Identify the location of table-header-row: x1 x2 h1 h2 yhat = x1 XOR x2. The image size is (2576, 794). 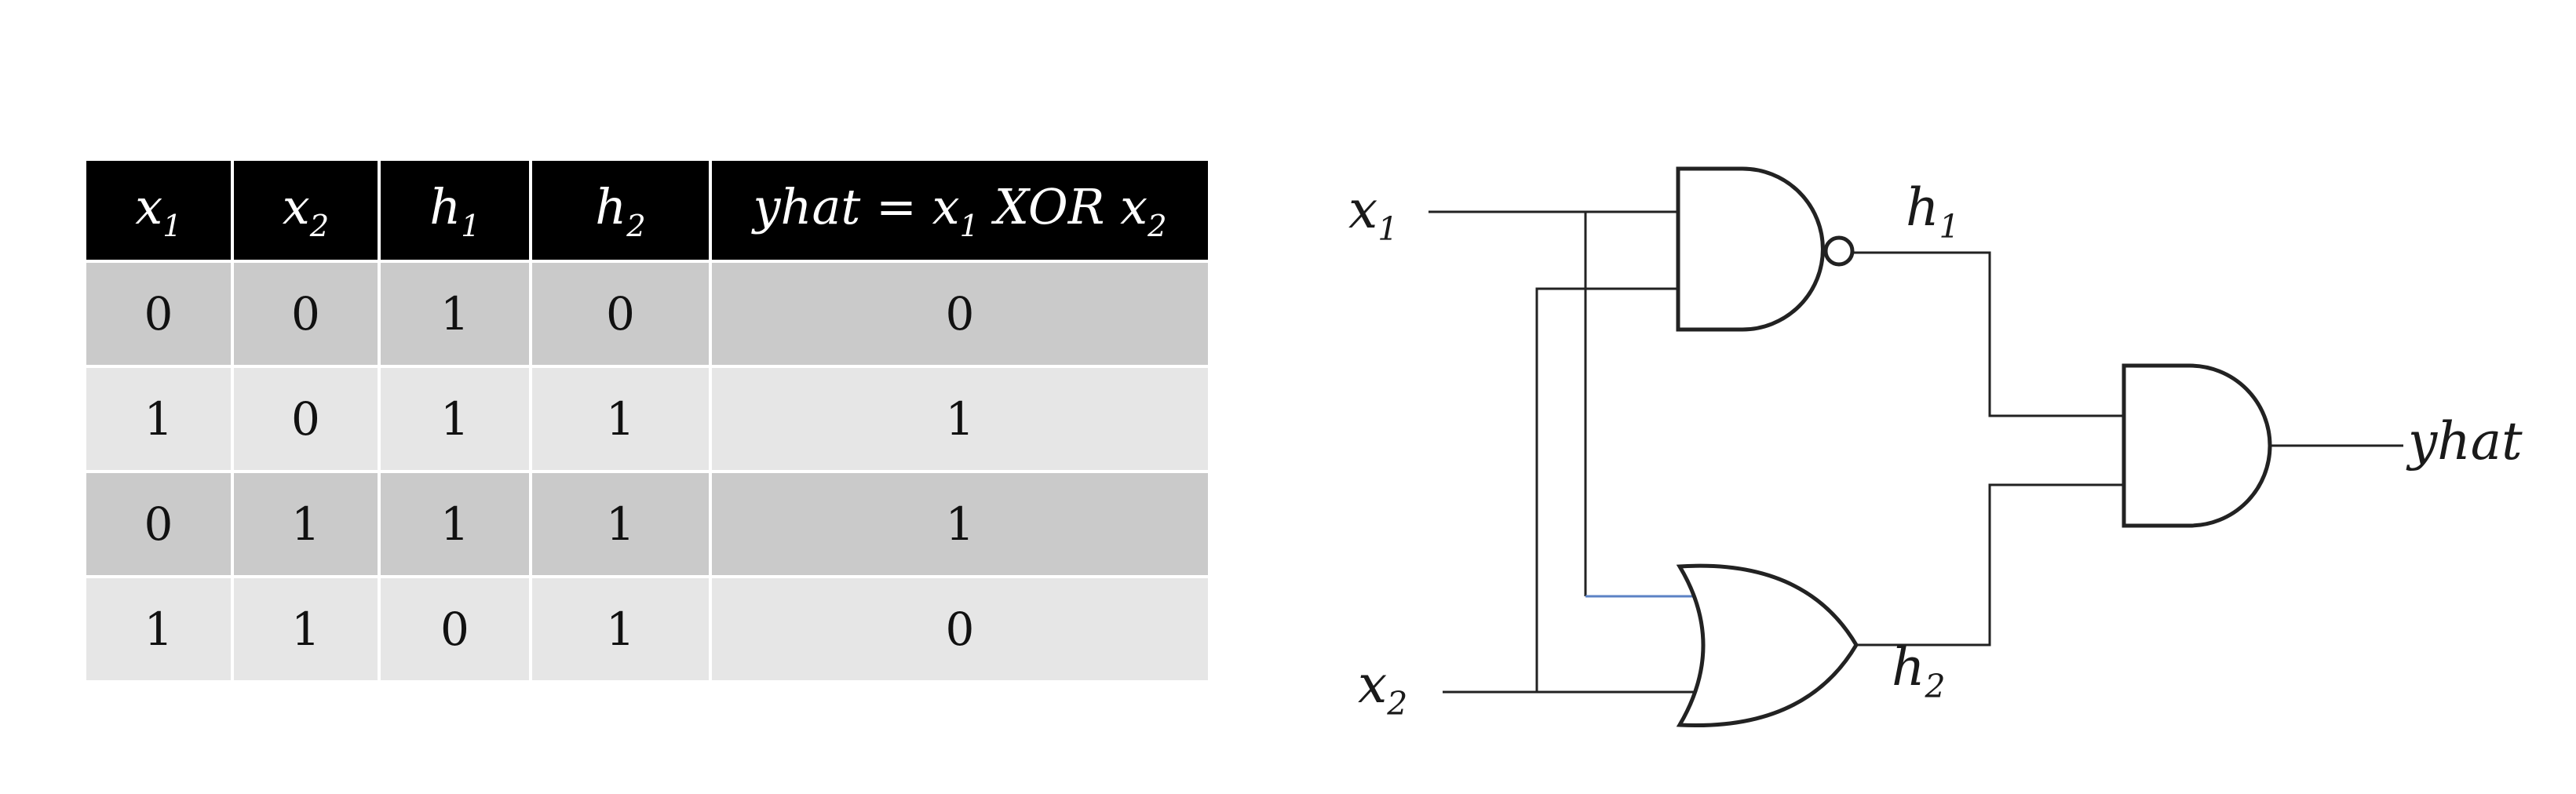
(647, 212).